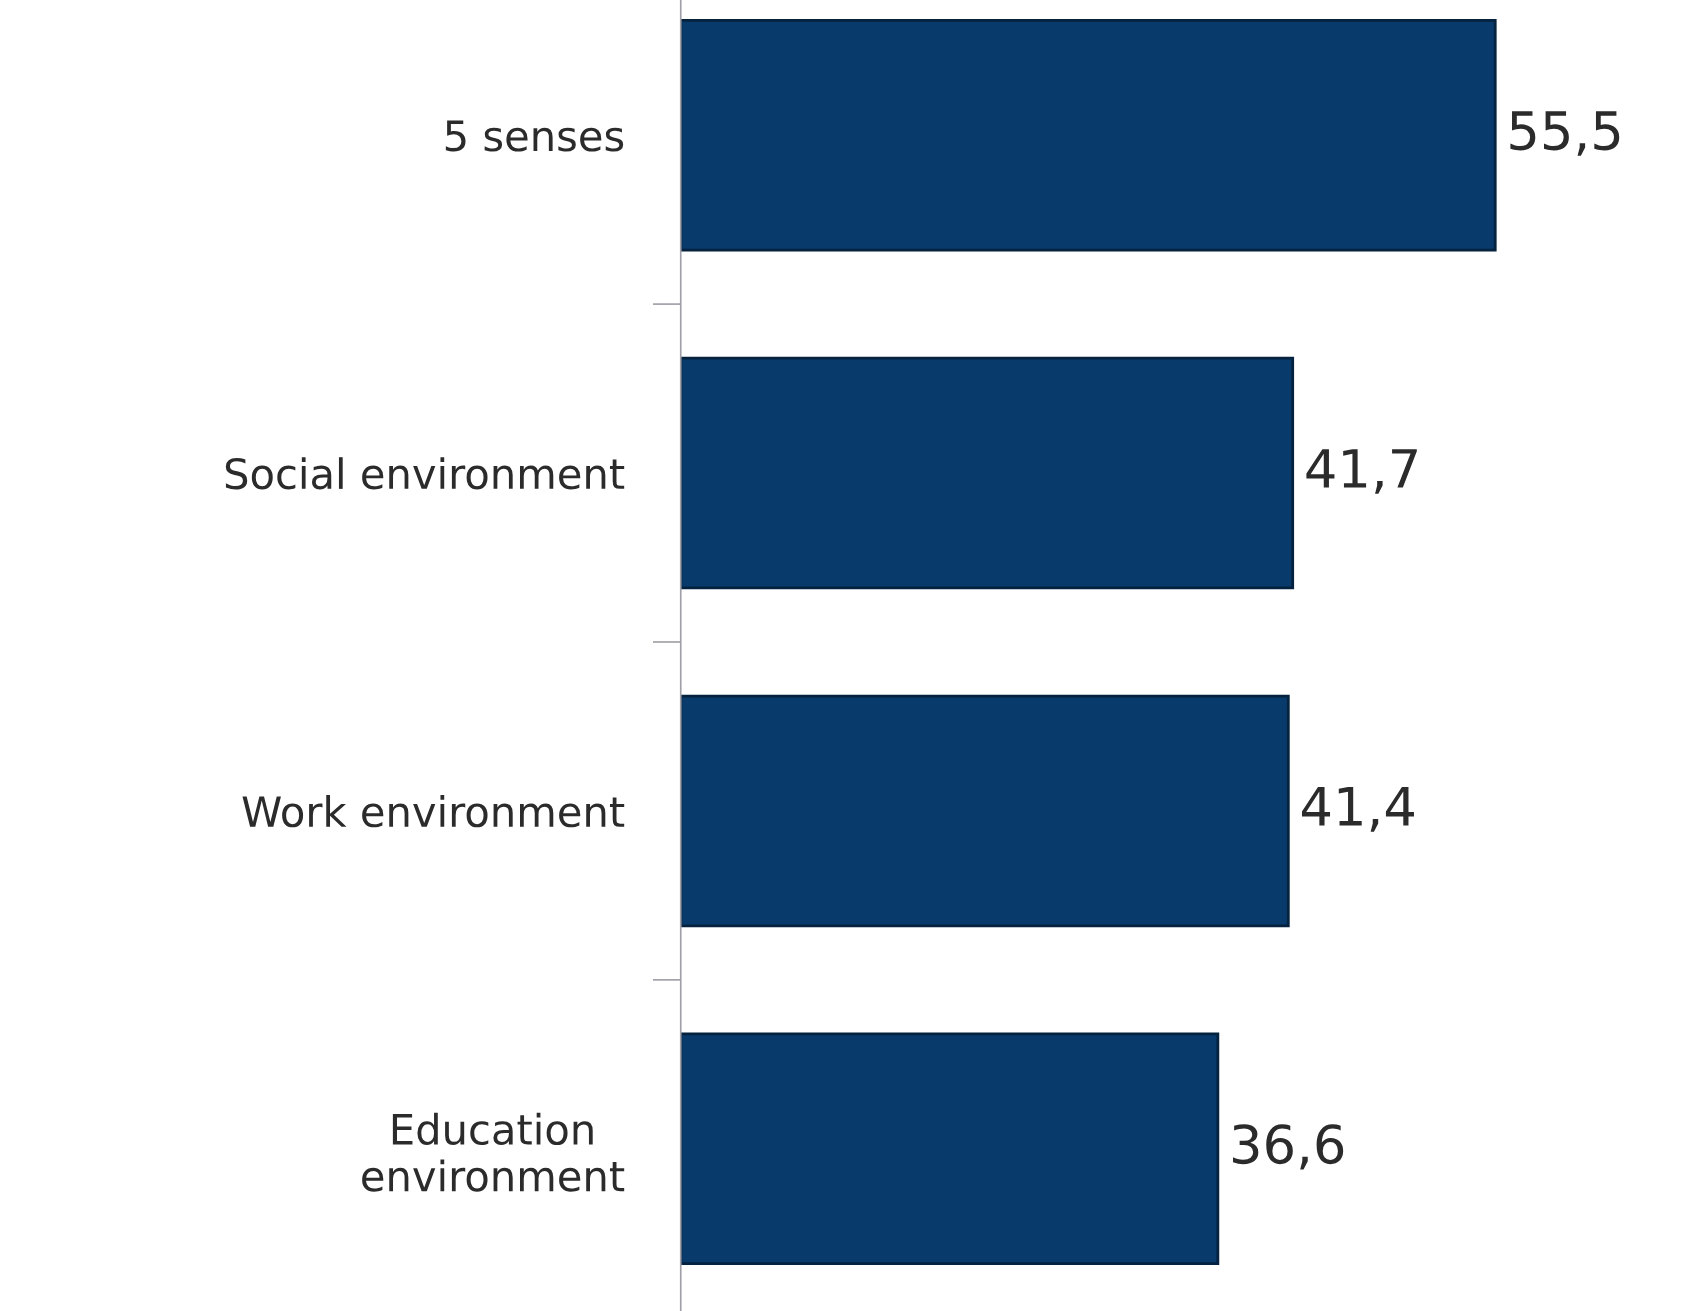  What do you see at coordinates (493, 1152) in the screenshot?
I see `y-tick-label: Education environment` at bounding box center [493, 1152].